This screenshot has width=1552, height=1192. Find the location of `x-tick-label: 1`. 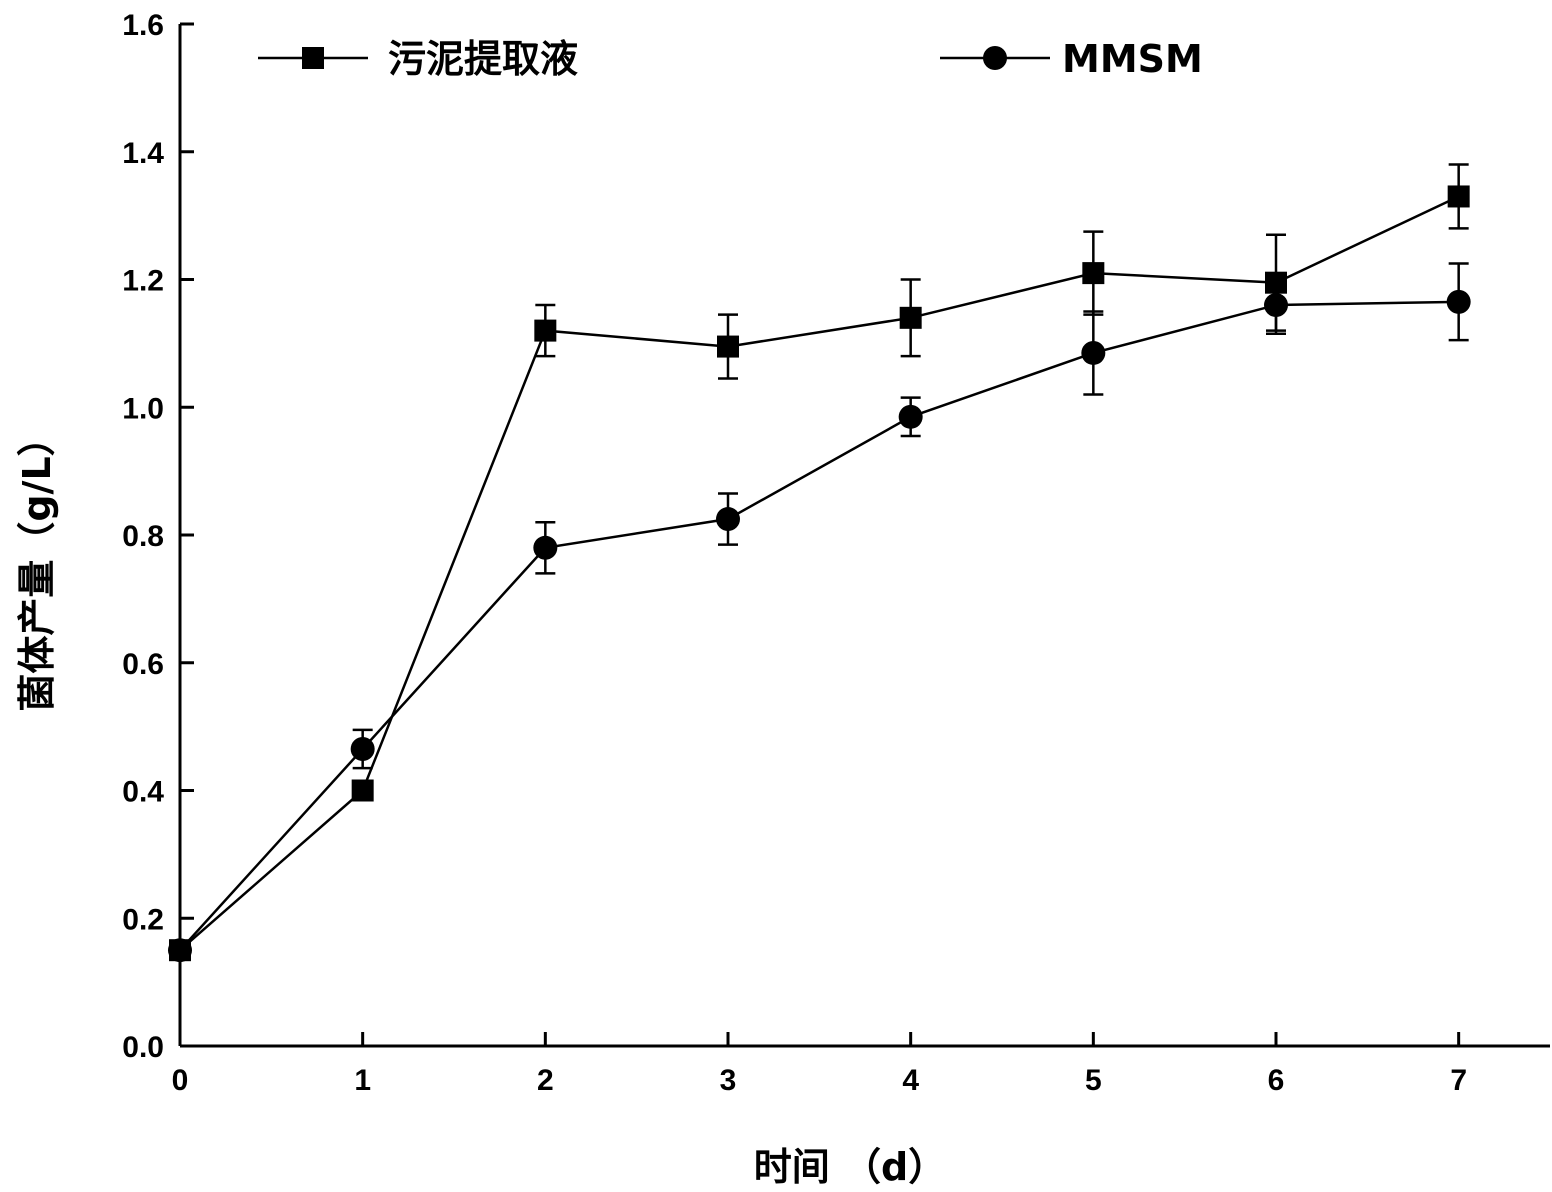

x-tick-label: 1 is located at coordinates (362, 1080).